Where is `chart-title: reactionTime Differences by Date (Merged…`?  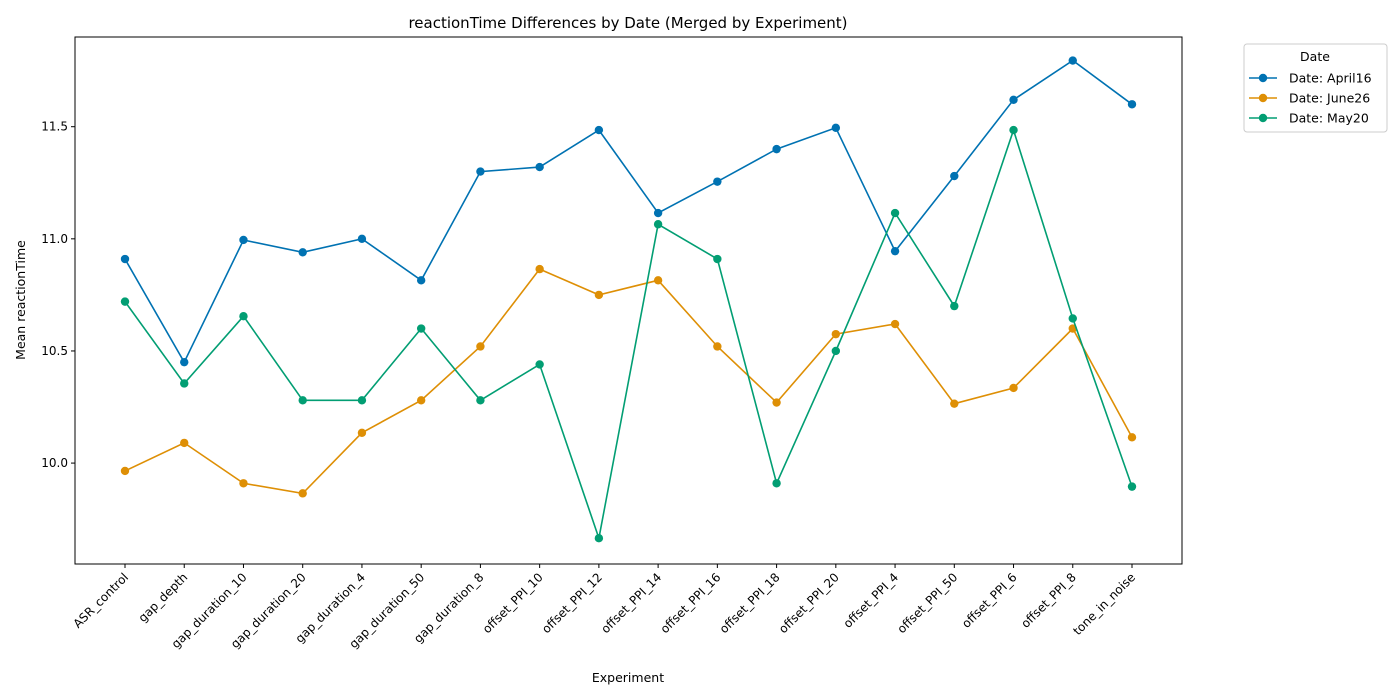 chart-title: reactionTime Differences by Date (Merged… is located at coordinates (627, 23).